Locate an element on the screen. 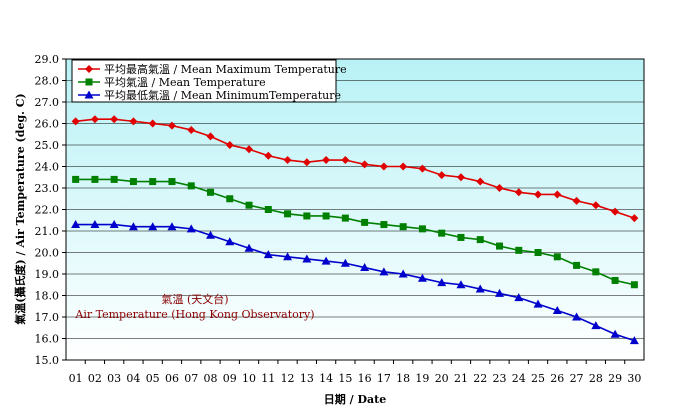  x-tick-label: 20 is located at coordinates (442, 378).